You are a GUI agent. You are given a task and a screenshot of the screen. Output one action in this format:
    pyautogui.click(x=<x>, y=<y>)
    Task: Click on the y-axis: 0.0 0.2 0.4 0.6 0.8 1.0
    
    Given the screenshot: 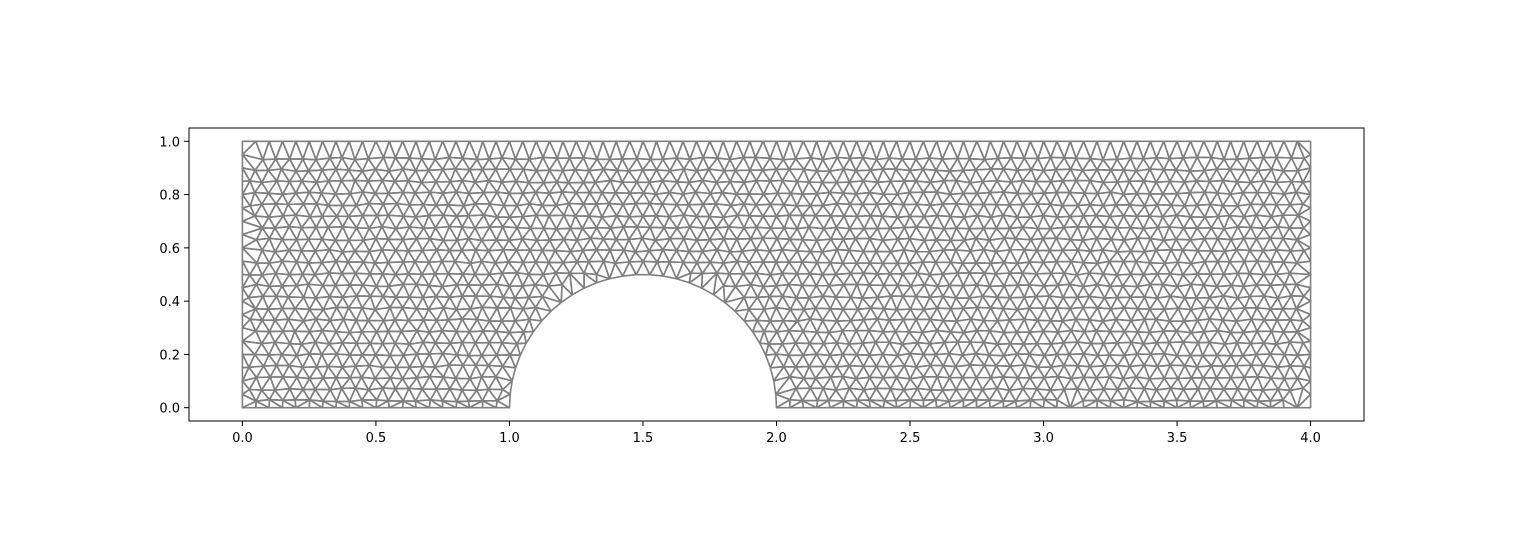 What is the action you would take?
    pyautogui.click(x=174, y=276)
    